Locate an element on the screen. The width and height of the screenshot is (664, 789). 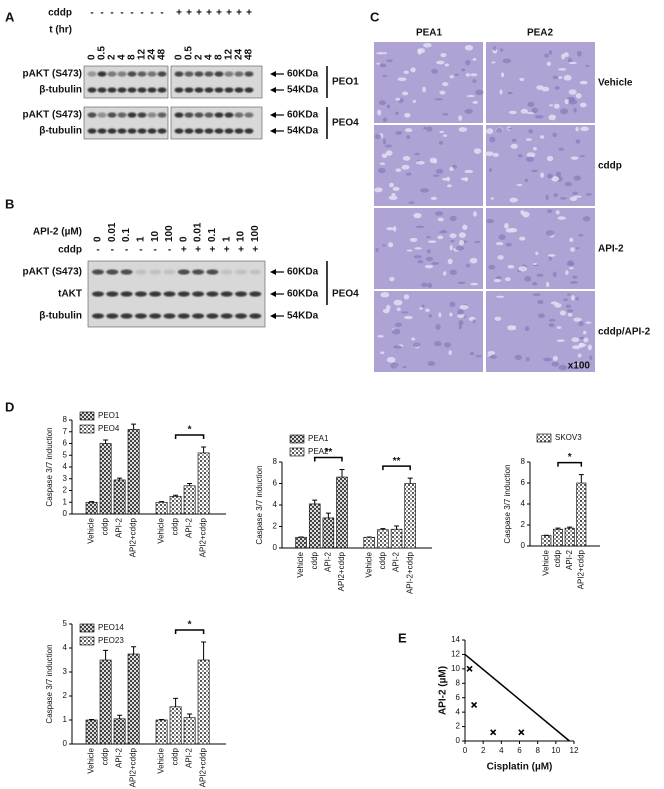
y-tick-label: 0 is located at coordinates (458, 740).